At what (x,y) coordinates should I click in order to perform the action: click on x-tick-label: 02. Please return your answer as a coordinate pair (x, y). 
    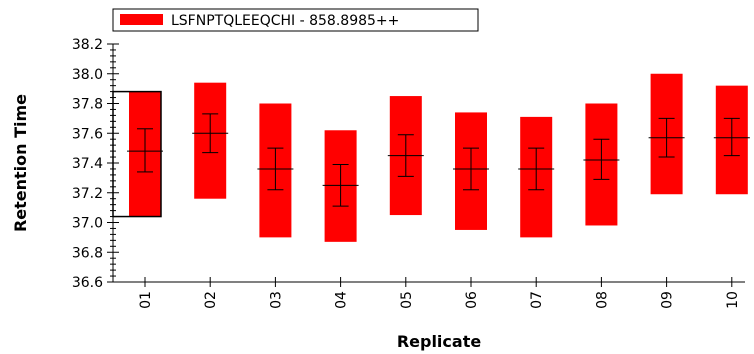
    Looking at the image, I should click on (211, 300).